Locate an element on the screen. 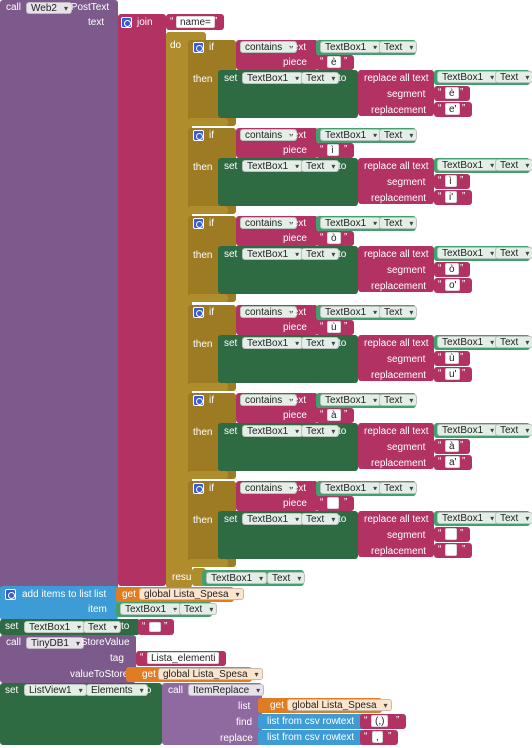 This screenshot has height=748, width=532. replace-string-value: , is located at coordinates (377, 737).